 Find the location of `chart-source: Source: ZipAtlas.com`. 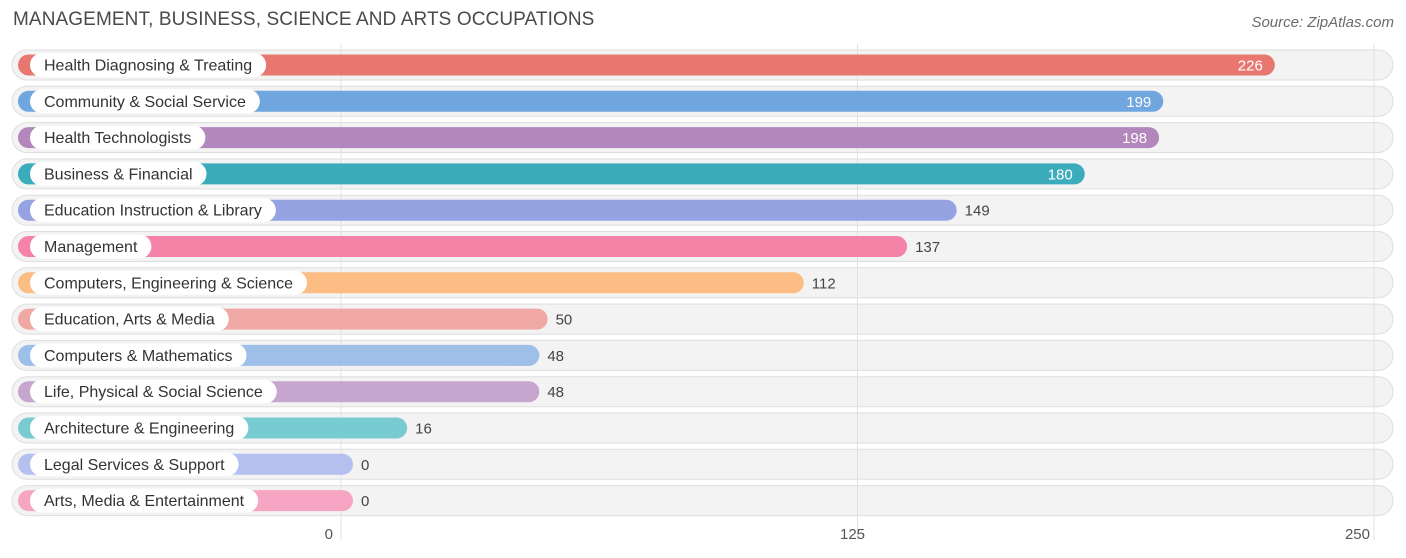

chart-source: Source: ZipAtlas.com is located at coordinates (1322, 22).